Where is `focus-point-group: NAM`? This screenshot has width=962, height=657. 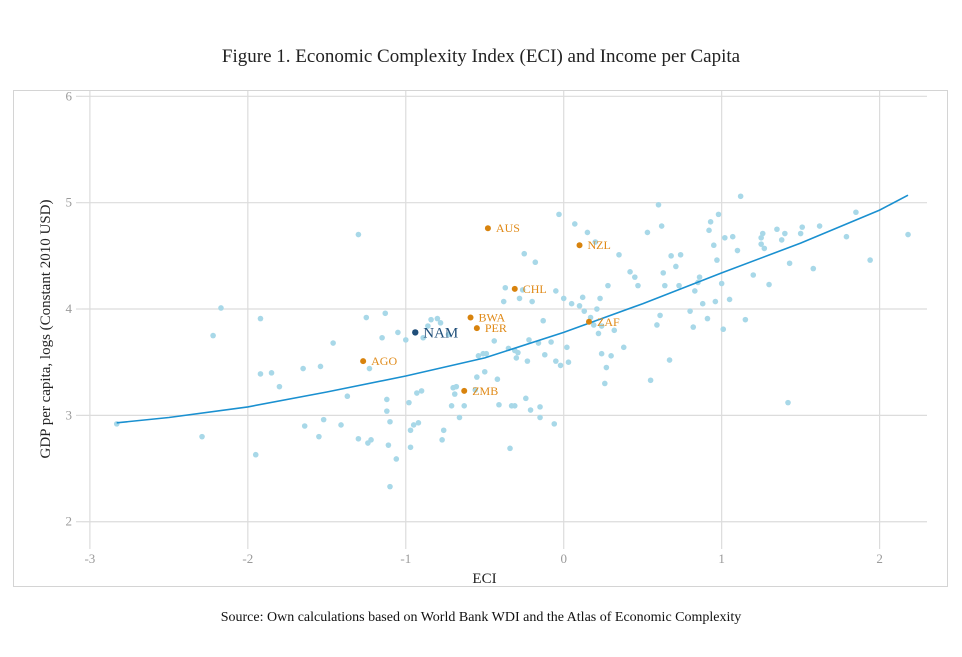 focus-point-group: NAM is located at coordinates (435, 333).